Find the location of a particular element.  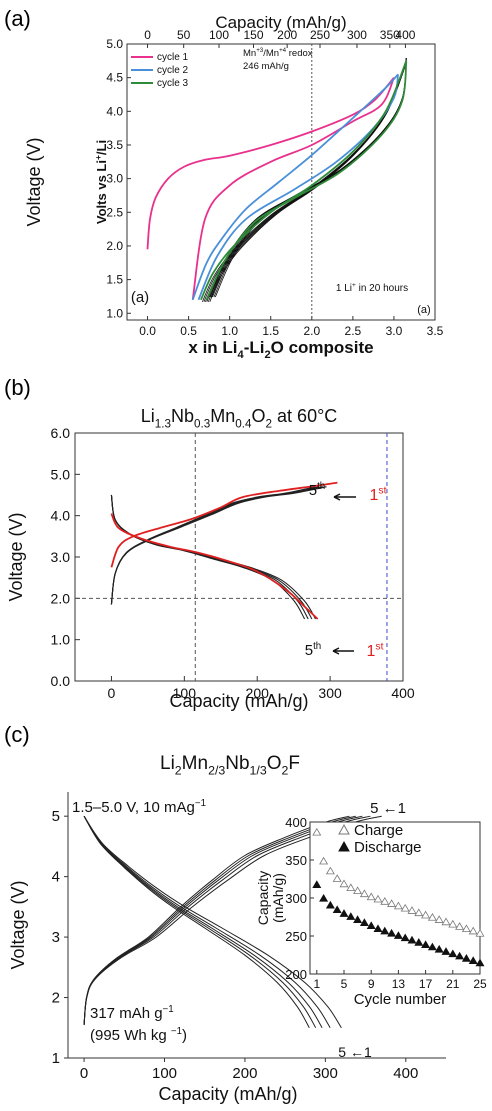

capacity-annotation-part: −1 is located at coordinates (168, 1009).